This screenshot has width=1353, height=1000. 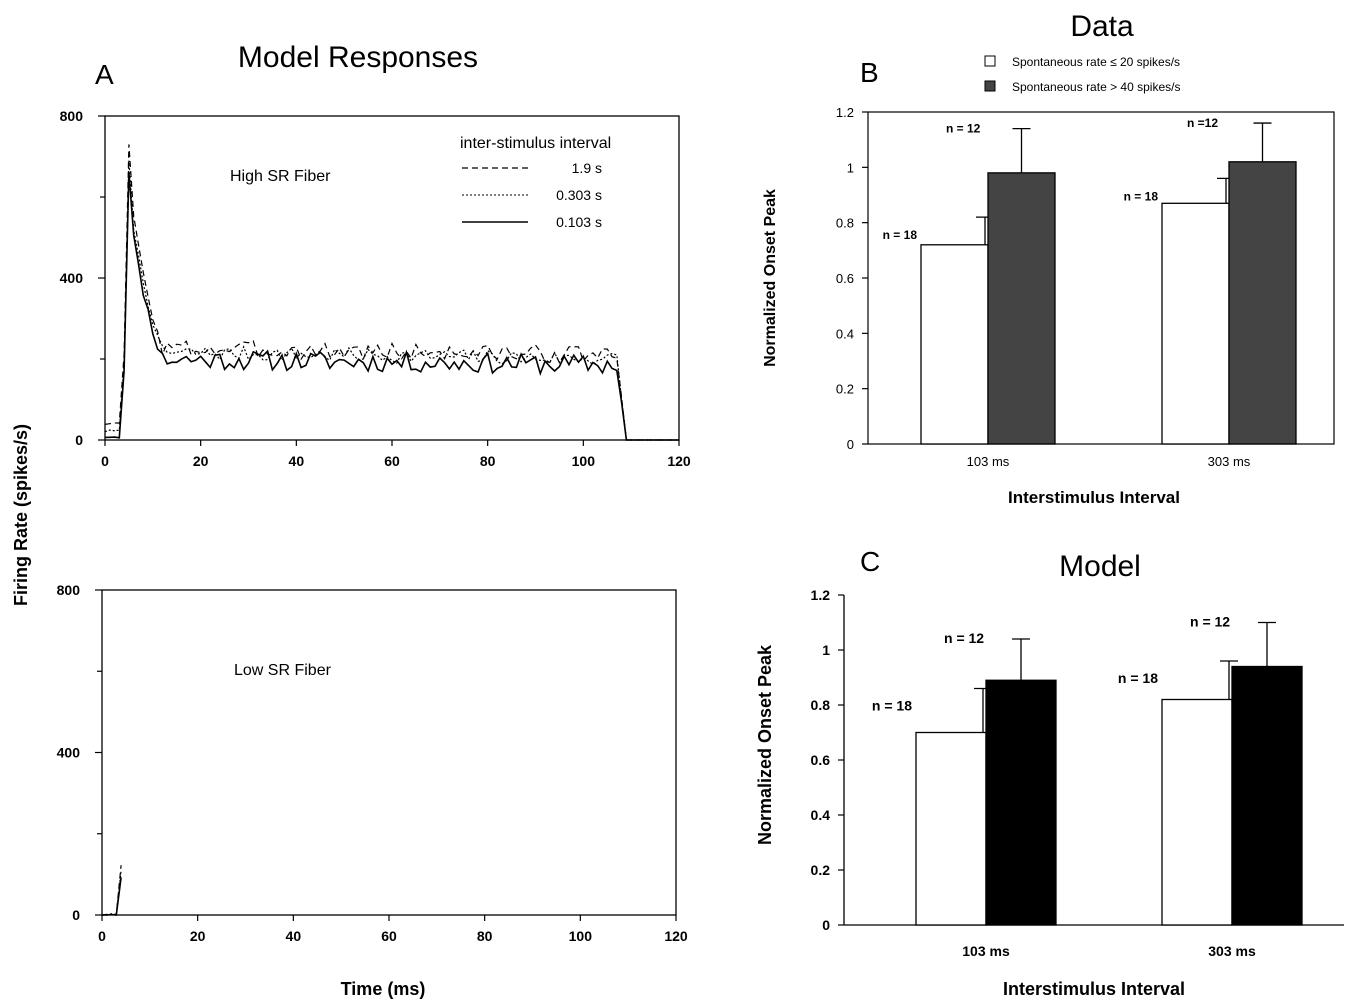 I want to click on panel-b-title: Data, so click(x=1102, y=26).